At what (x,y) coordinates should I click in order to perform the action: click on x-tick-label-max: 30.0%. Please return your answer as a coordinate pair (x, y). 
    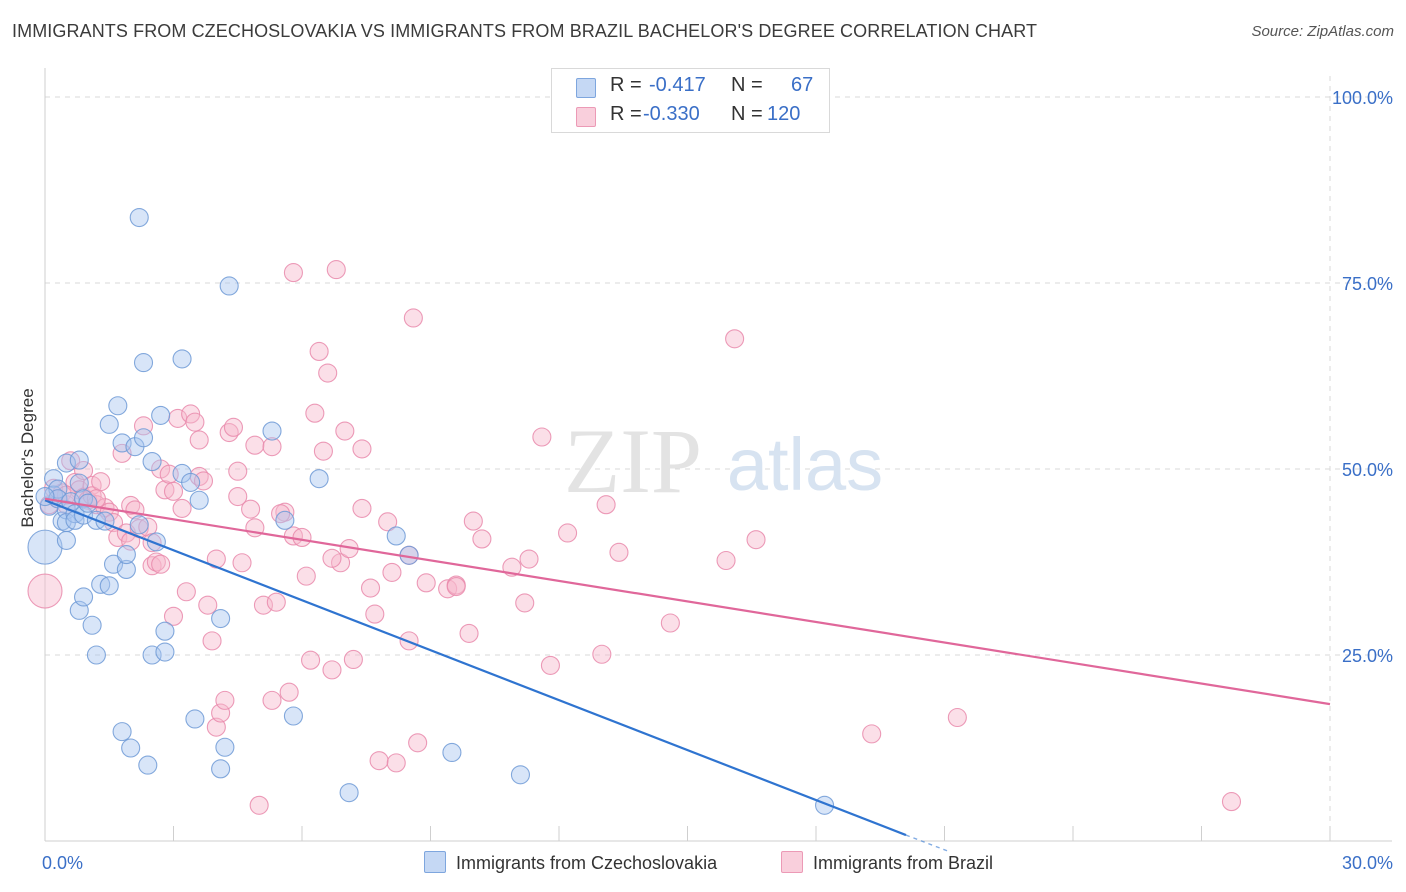
    Looking at the image, I should click on (1367, 863).